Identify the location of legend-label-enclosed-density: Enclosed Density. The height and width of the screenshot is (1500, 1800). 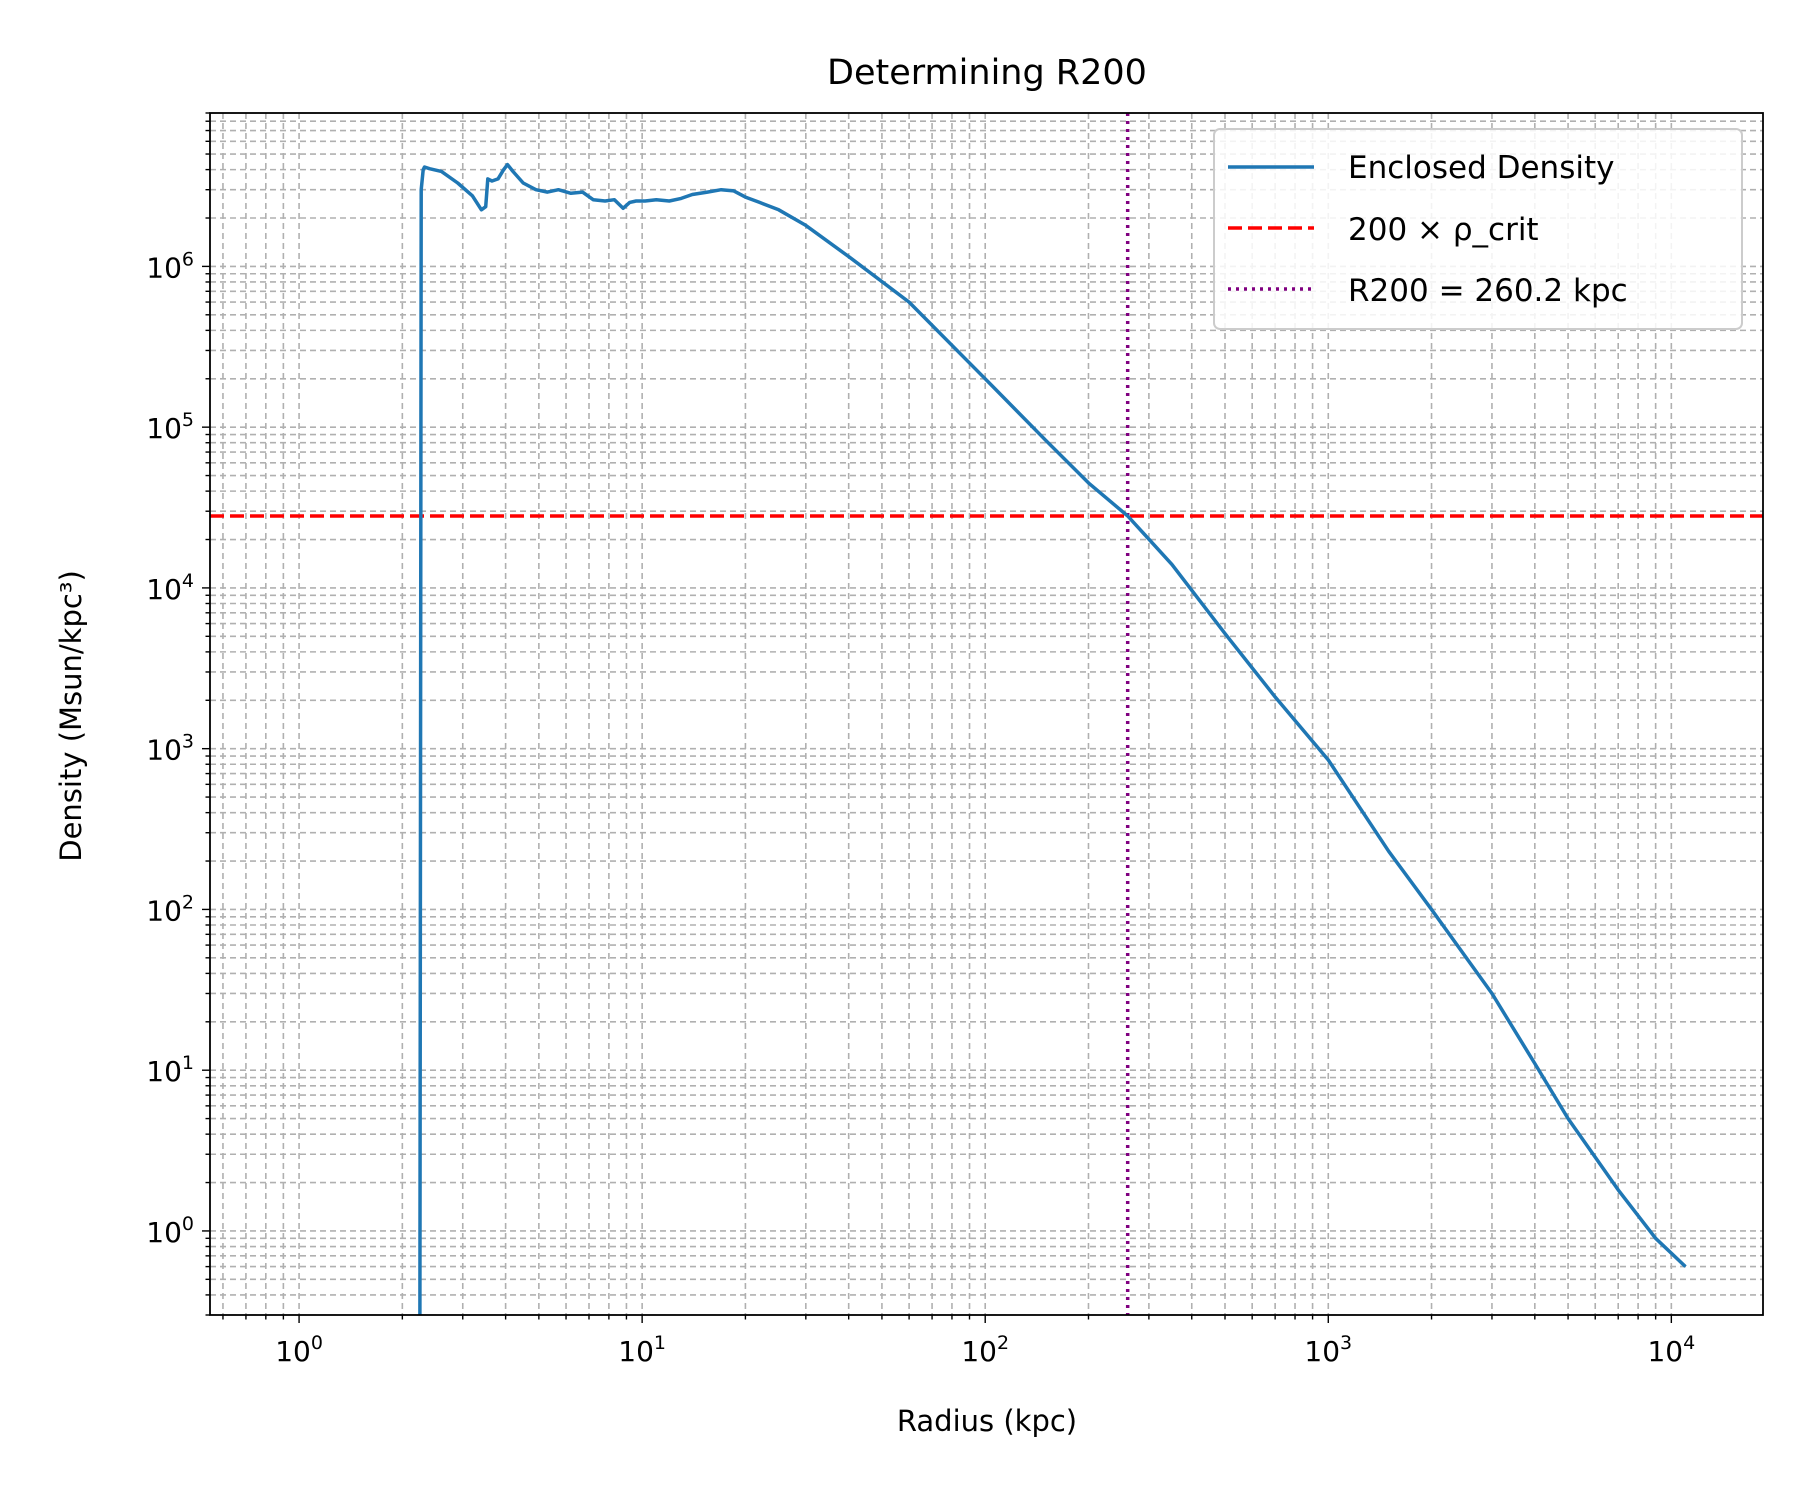
(1481, 168).